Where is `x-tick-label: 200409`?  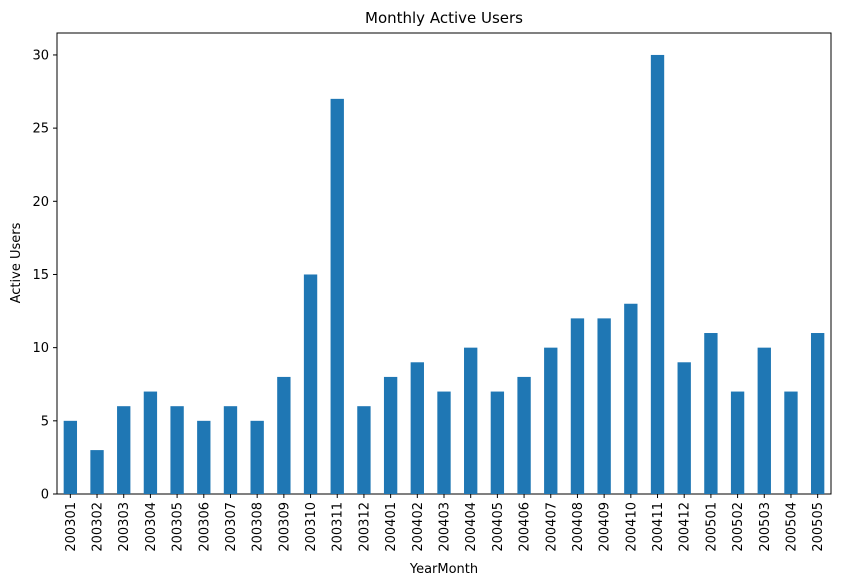
x-tick-label: 200409 is located at coordinates (605, 527).